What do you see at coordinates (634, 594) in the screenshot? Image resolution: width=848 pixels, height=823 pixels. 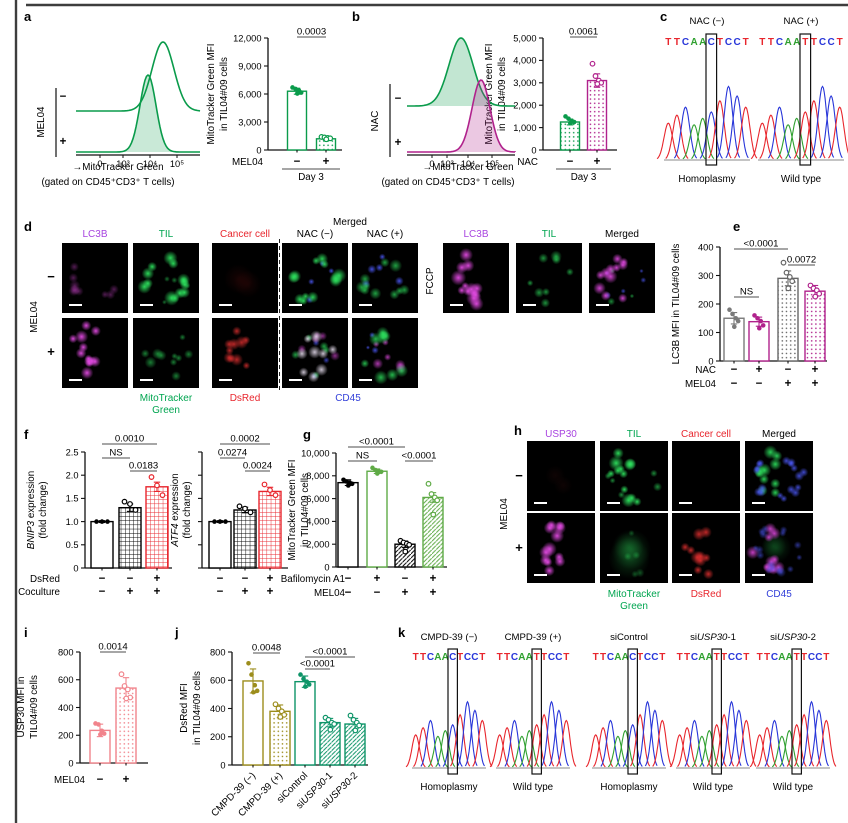 I see `svg-text: MitoTracker` at bounding box center [634, 594].